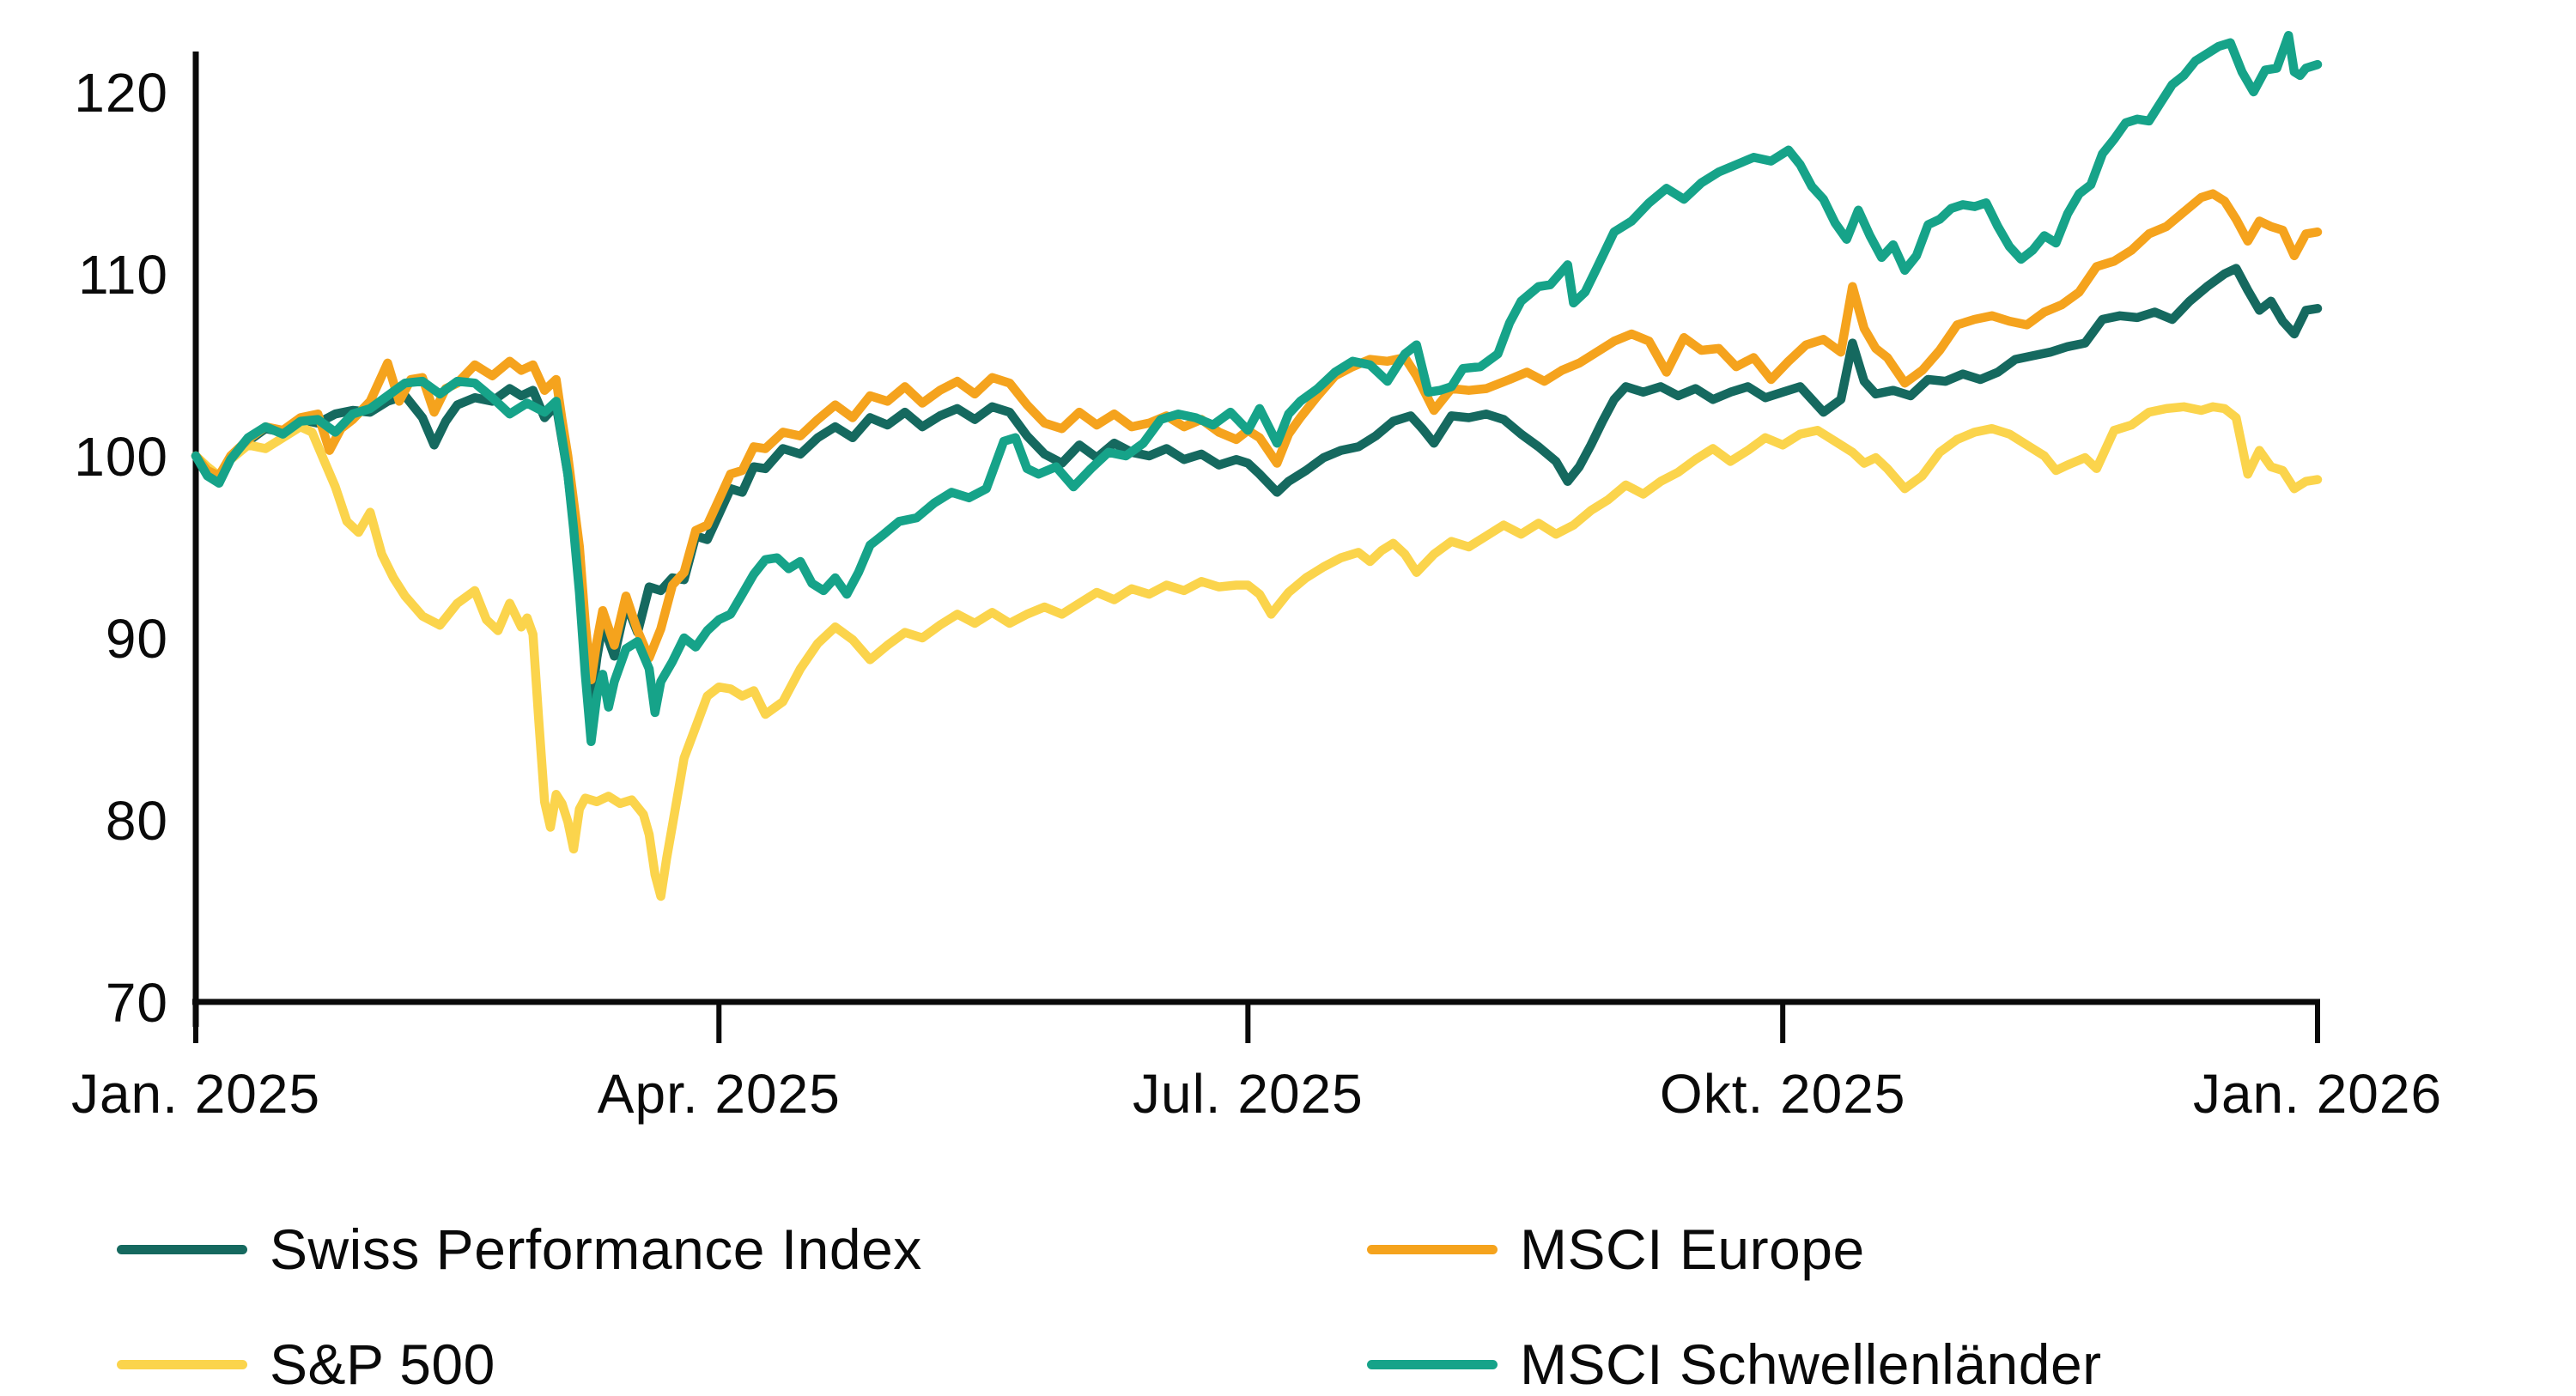 The height and width of the screenshot is (1396, 2576). What do you see at coordinates (1783, 1094) in the screenshot?
I see `x-tick-label: Okt. 2025` at bounding box center [1783, 1094].